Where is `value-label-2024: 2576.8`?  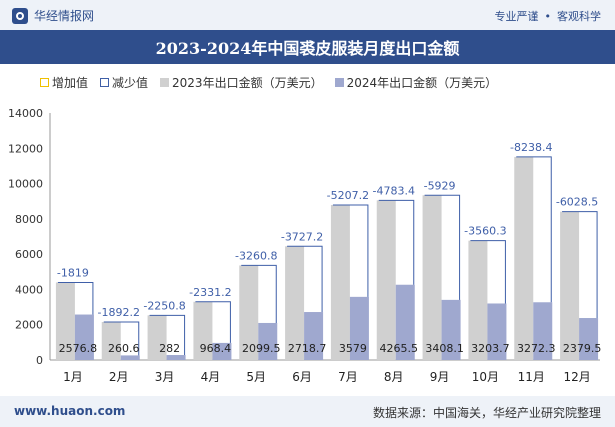 value-label-2024: 2576.8 is located at coordinates (78, 348).